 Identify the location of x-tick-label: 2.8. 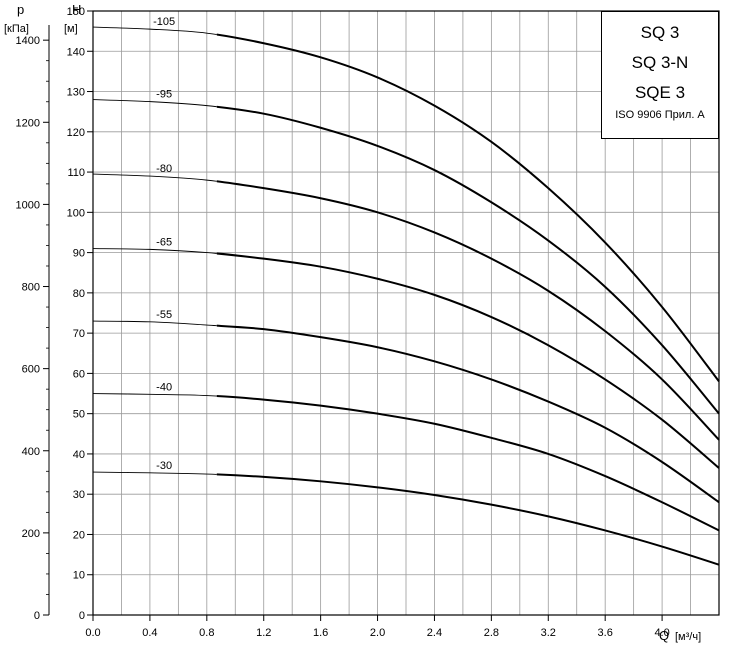
(491, 633).